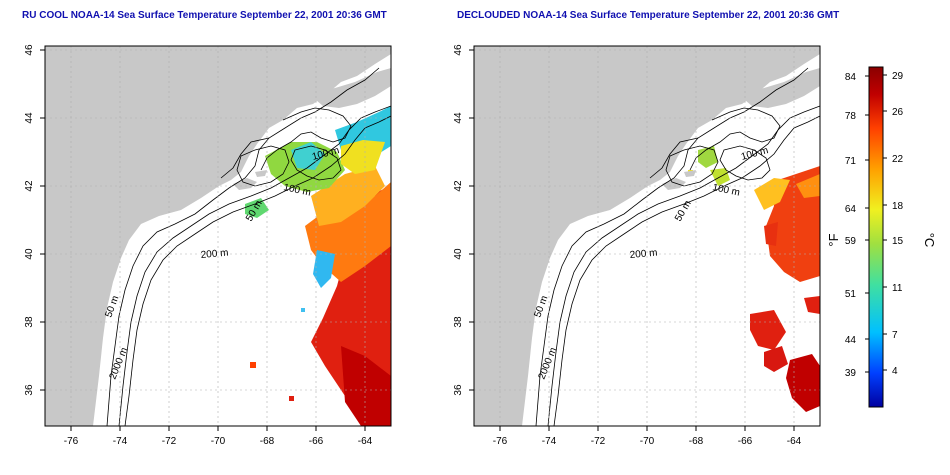  What do you see at coordinates (851, 340) in the screenshot?
I see `colorbar-f-tick: 44` at bounding box center [851, 340].